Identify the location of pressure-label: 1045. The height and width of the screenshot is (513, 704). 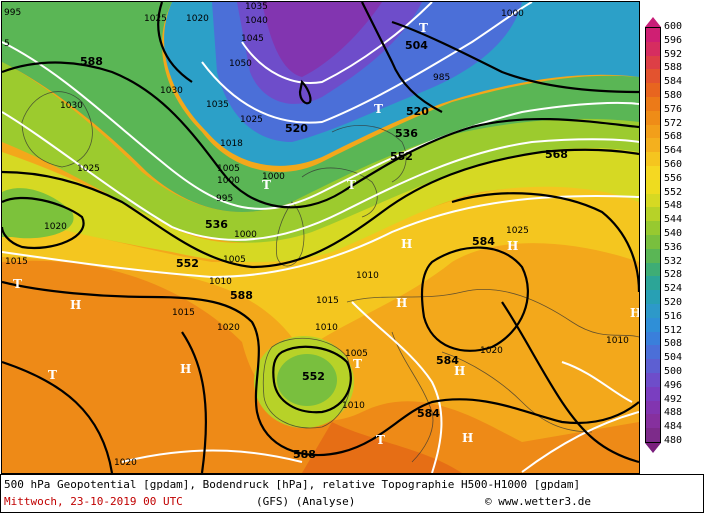
(252, 39).